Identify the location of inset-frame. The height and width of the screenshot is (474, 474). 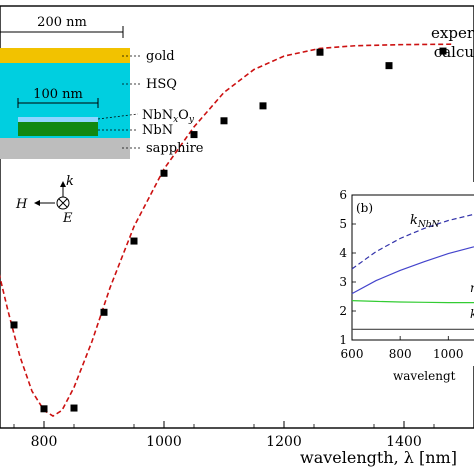
(412, 267).